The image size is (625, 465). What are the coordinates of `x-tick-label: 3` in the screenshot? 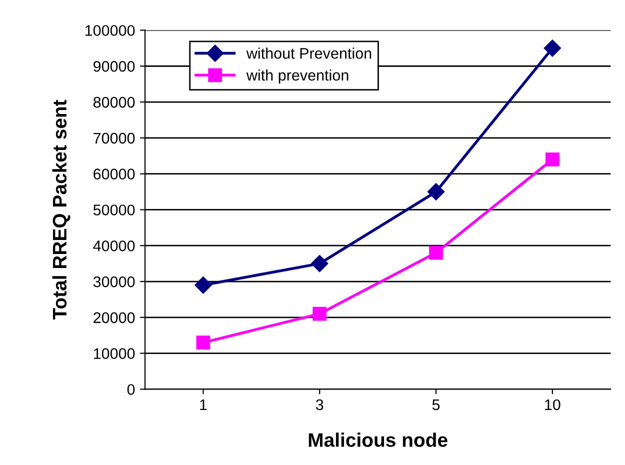 It's located at (320, 404).